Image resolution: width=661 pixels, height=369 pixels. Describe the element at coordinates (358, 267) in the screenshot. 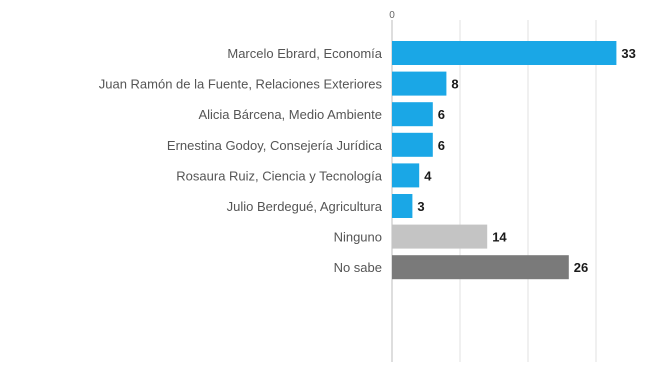

I see `category-label: No sabe` at that location.